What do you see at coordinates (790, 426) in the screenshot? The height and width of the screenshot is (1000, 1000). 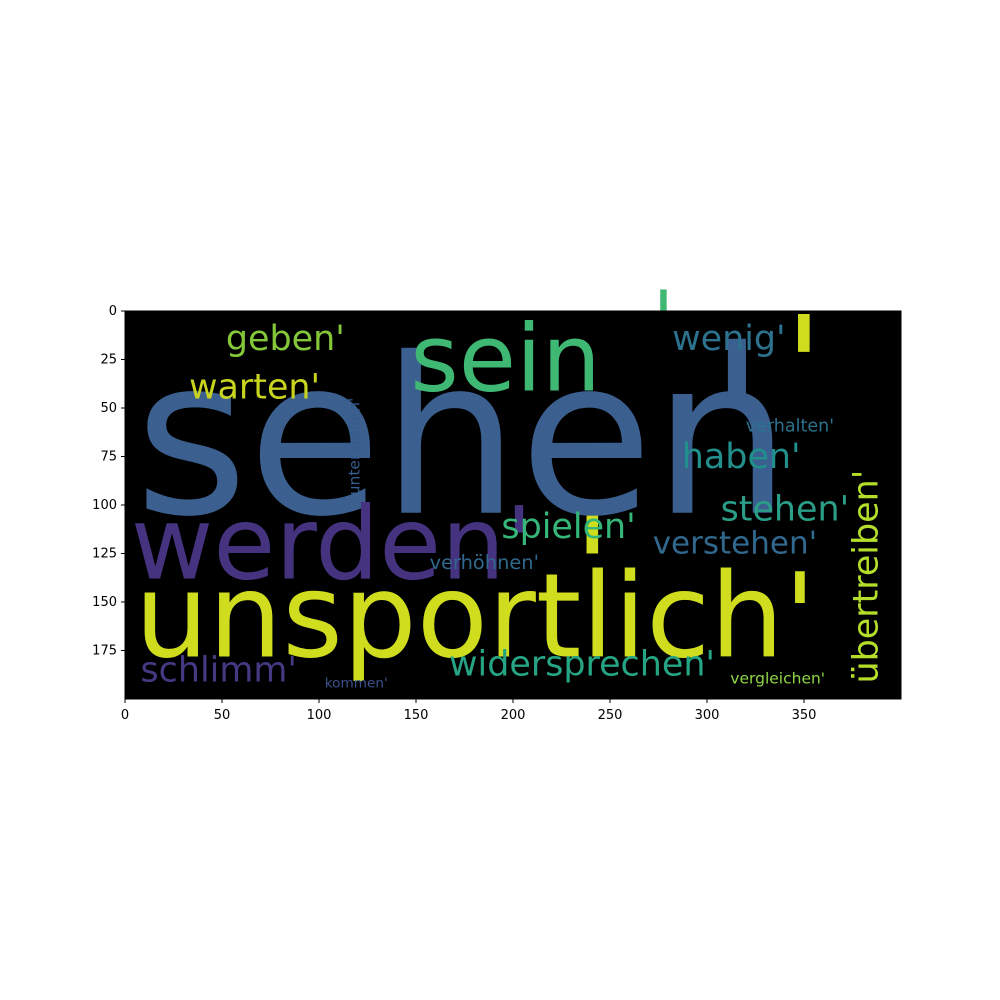 I see `word-20: verhalten'` at bounding box center [790, 426].